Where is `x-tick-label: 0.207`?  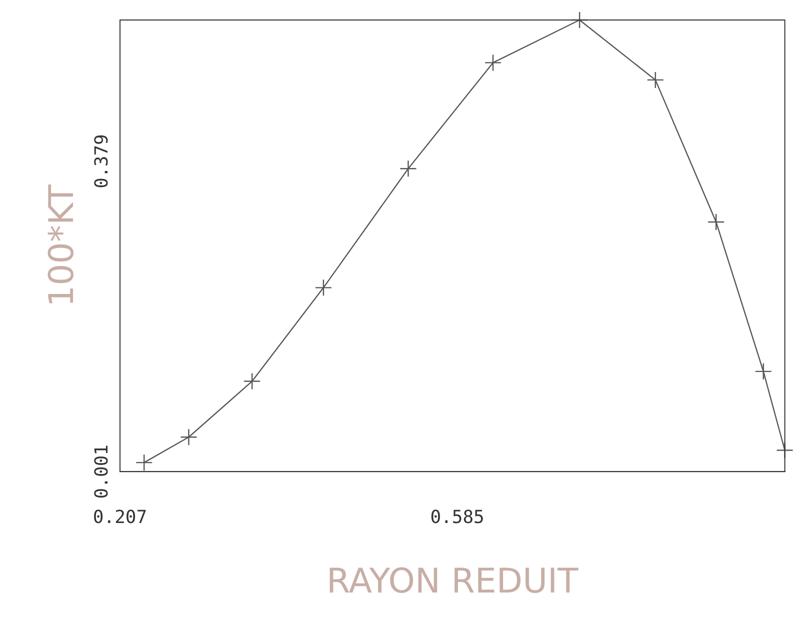
x-tick-label: 0.207 is located at coordinates (120, 517).